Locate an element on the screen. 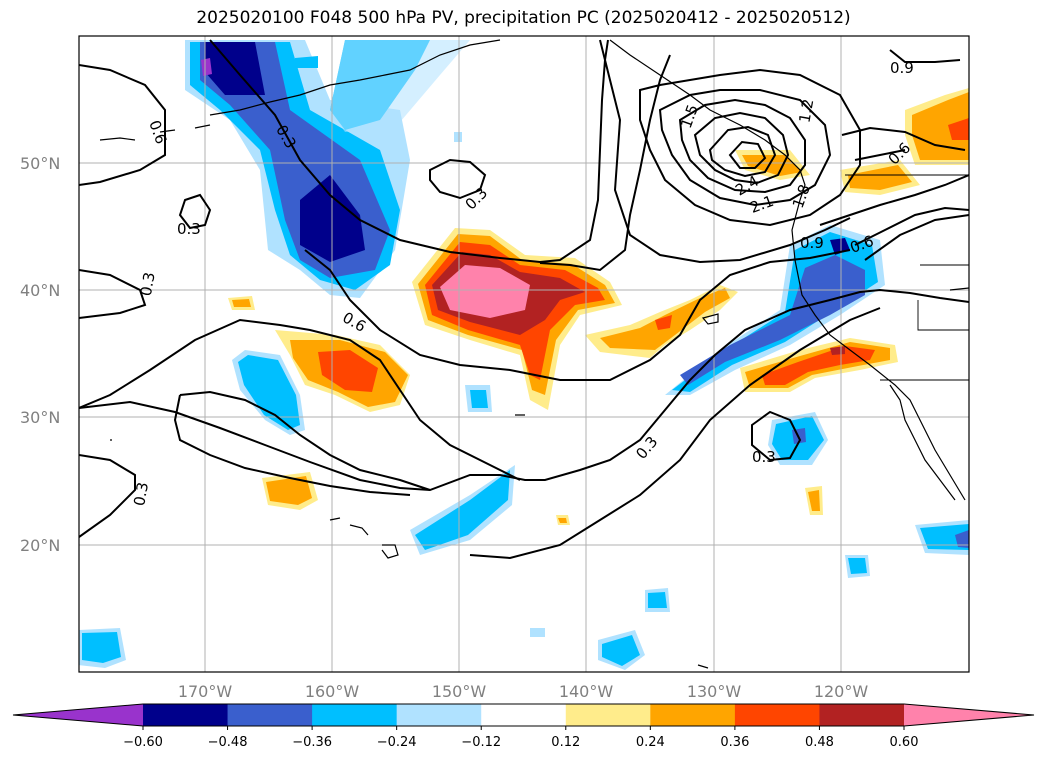  colorbar-tick-label: 0.24 is located at coordinates (650, 742).